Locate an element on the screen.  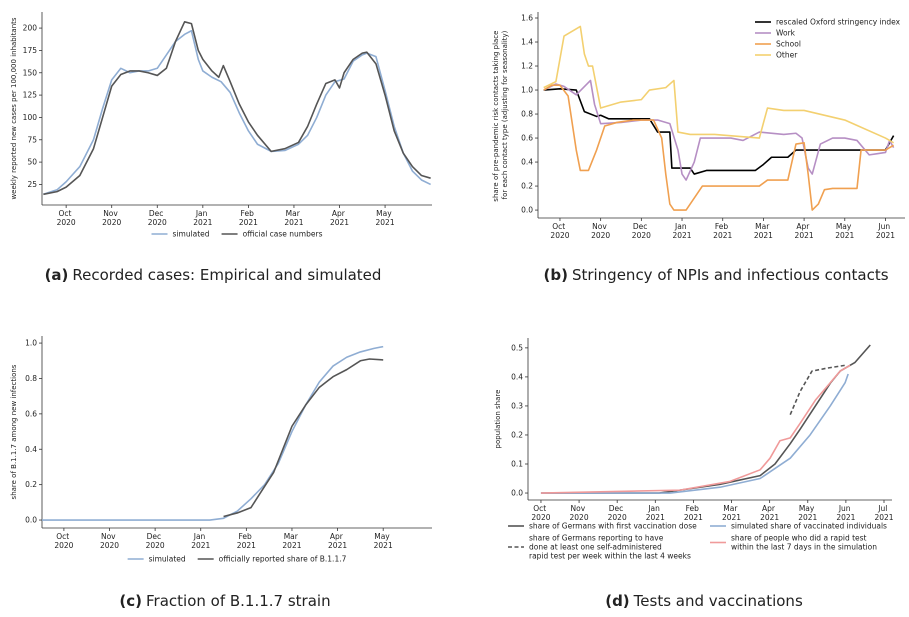
caption-label: (b) is located at coordinates (555, 275).